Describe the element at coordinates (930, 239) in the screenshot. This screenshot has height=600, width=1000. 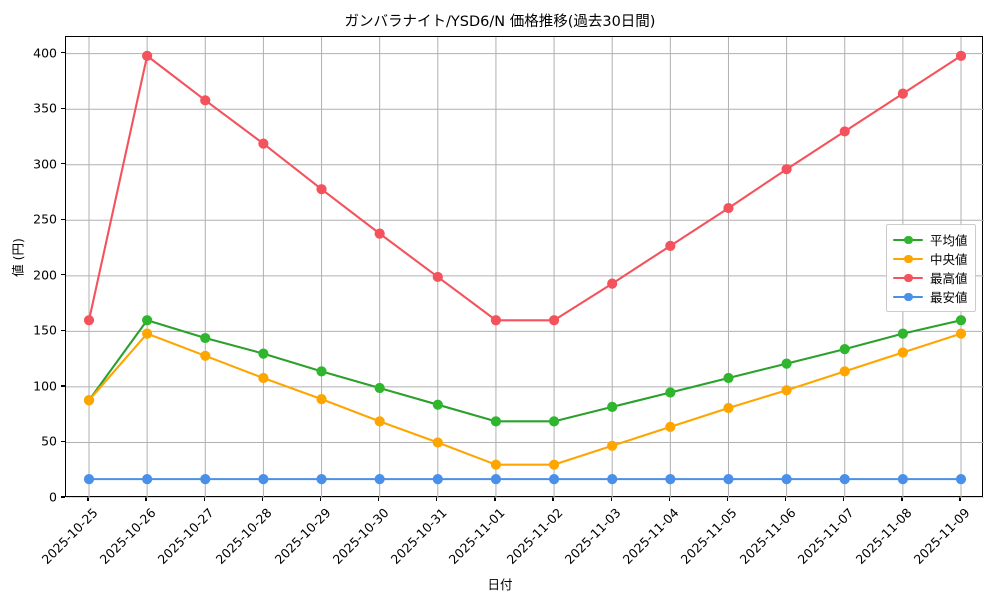
I see `legend-item-1: 平均値` at that location.